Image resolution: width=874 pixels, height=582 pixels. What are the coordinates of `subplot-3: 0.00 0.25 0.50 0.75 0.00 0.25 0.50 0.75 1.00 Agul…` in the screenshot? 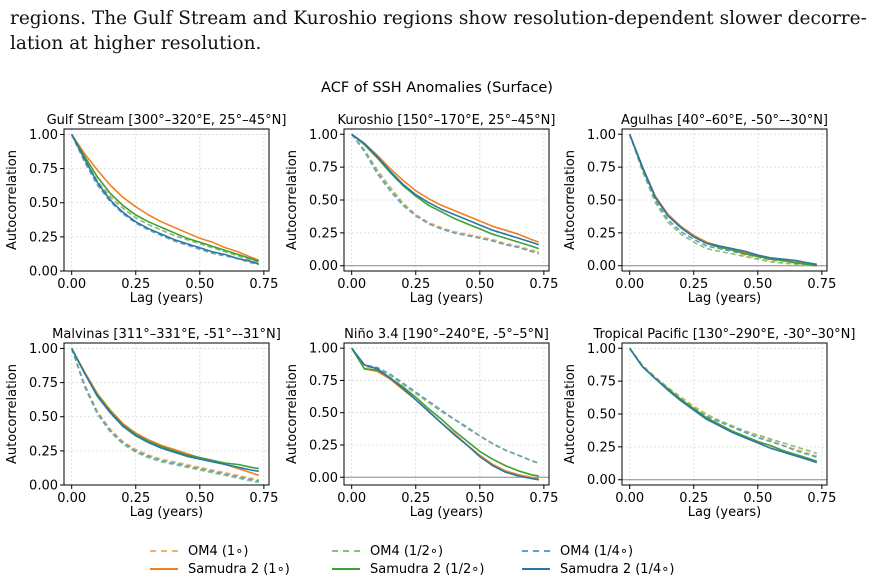 It's located at (699, 209).